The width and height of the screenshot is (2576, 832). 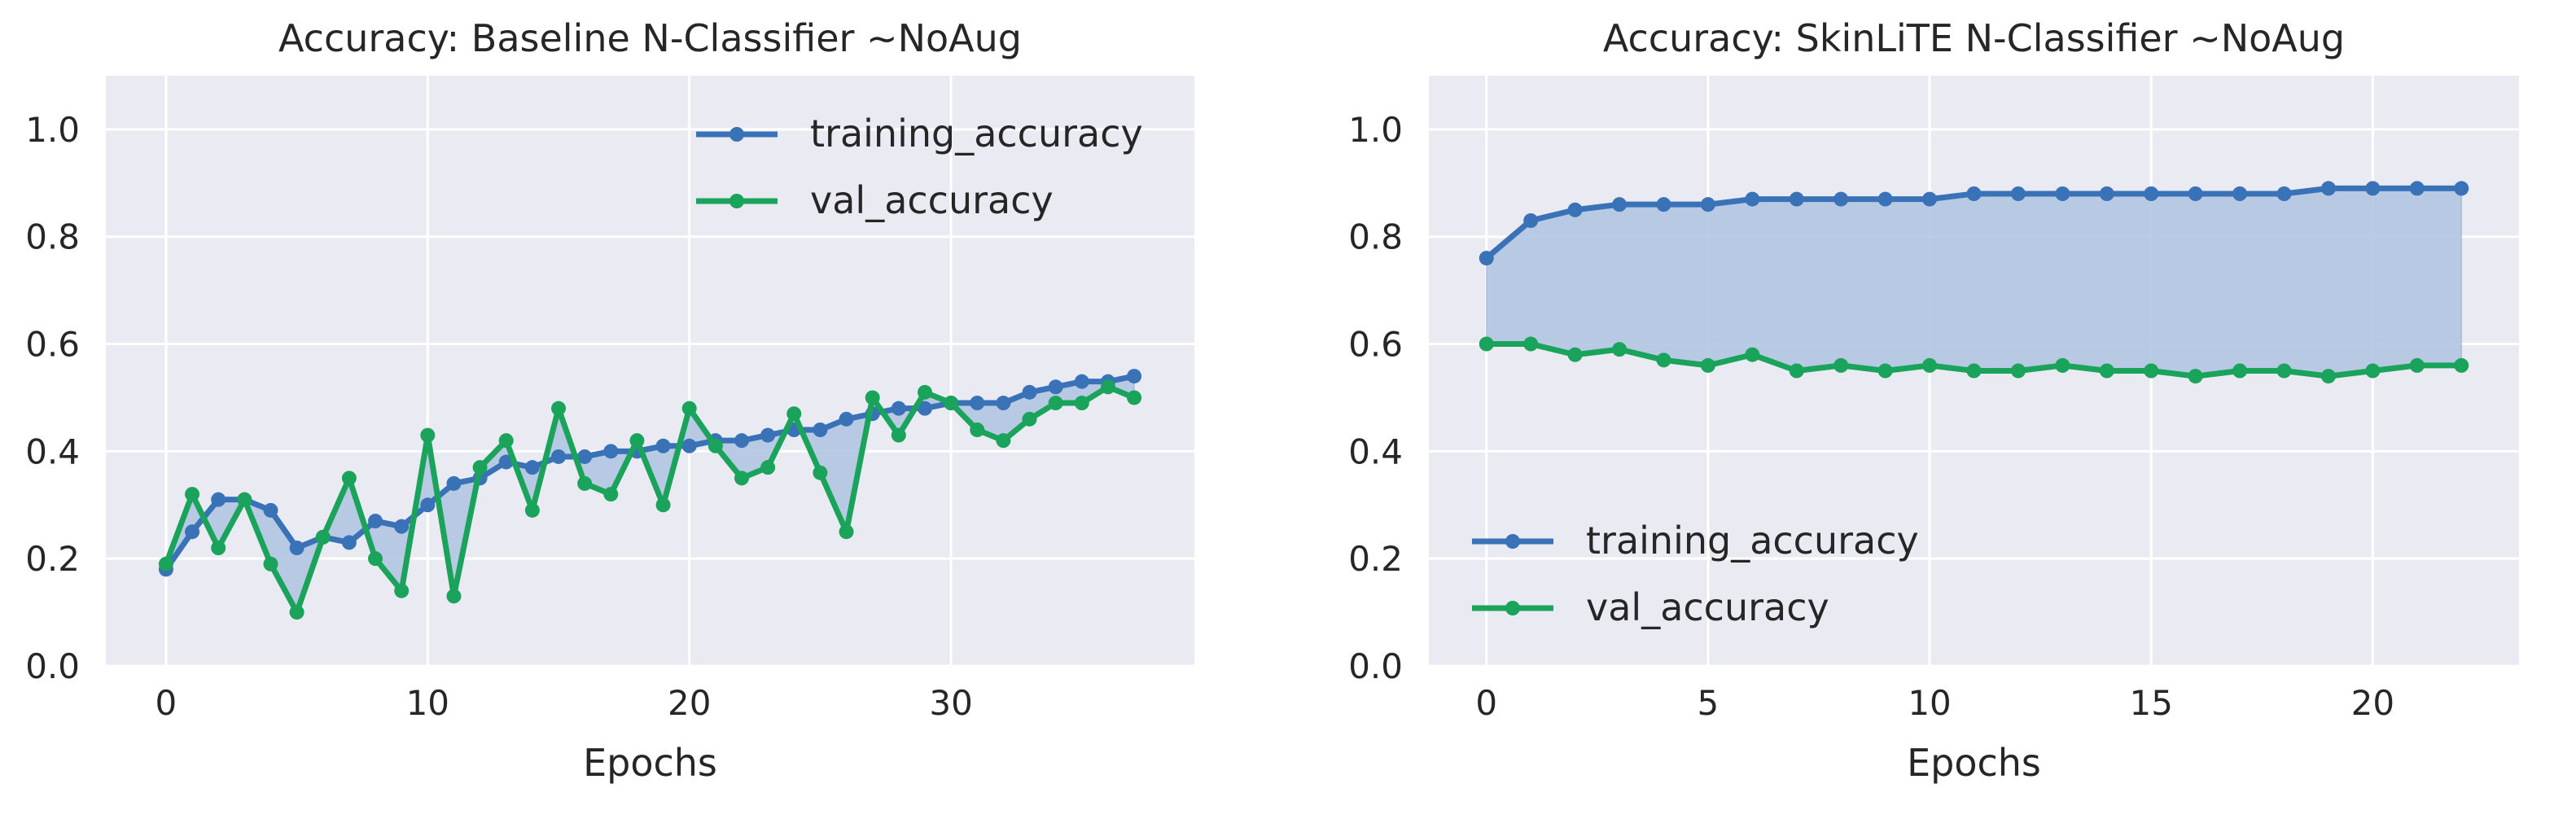 What do you see at coordinates (2150, 703) in the screenshot?
I see `x-tick-label: 15` at bounding box center [2150, 703].